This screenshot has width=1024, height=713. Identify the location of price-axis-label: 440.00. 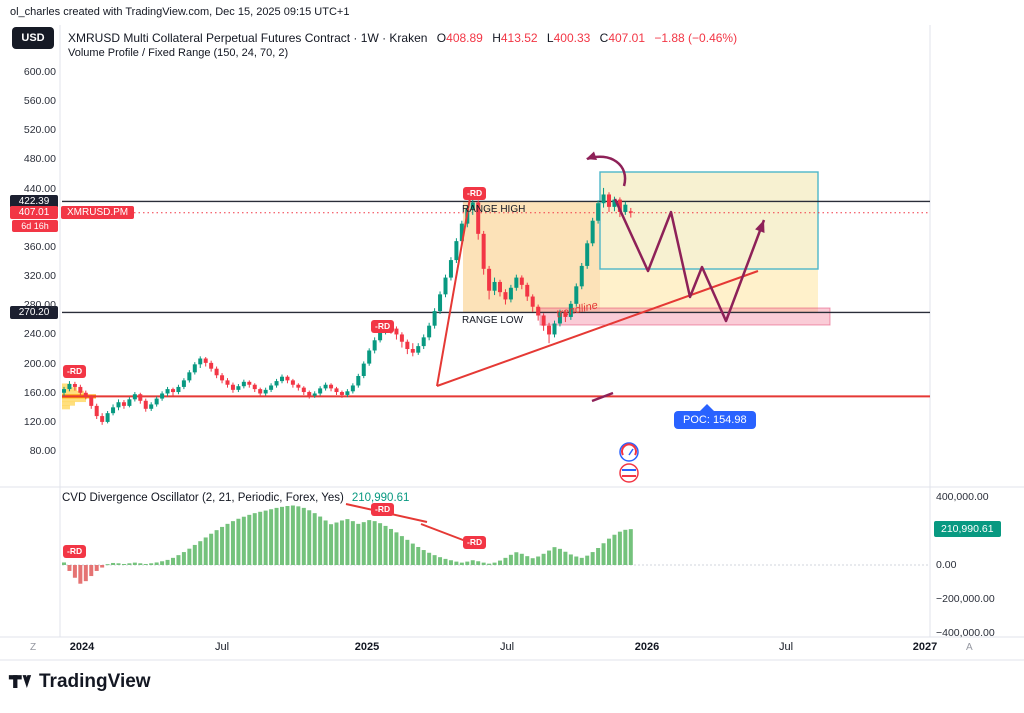
(39, 188).